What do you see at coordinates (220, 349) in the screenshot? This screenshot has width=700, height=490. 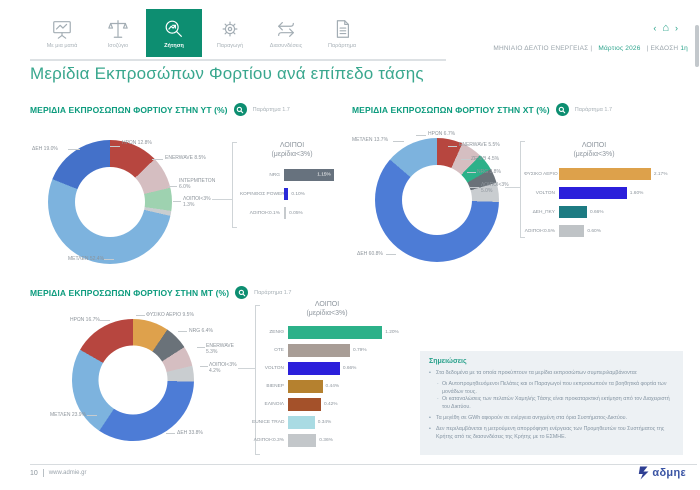 I see `donut-label: ENERWAVE 5.3%` at bounding box center [220, 349].